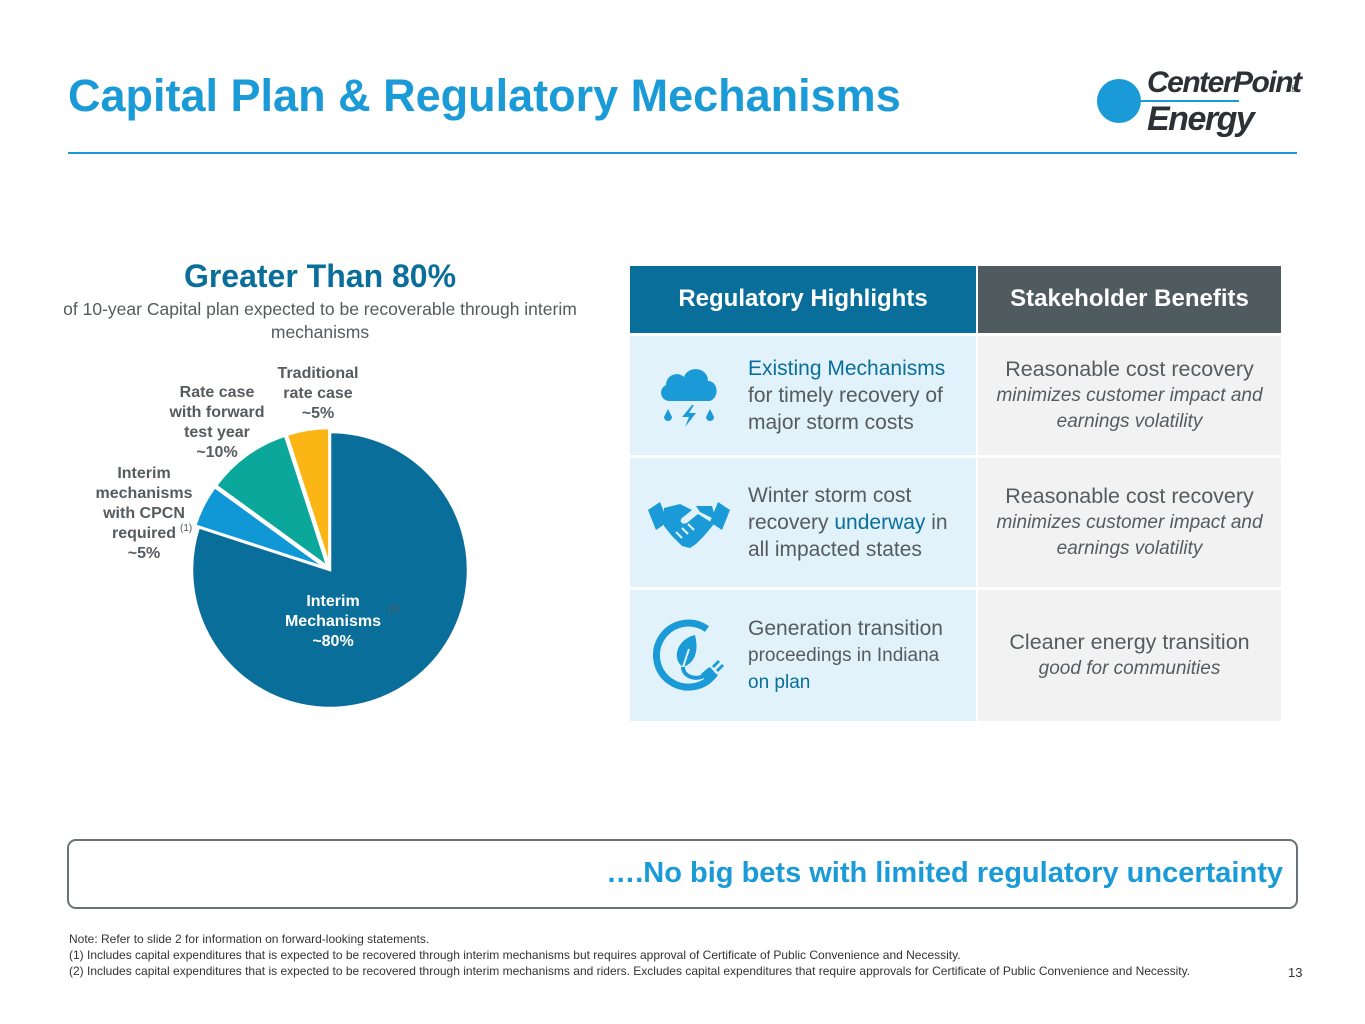 The width and height of the screenshot is (1365, 1024). Describe the element at coordinates (320, 276) in the screenshot. I see `chart-heading: Greater Than 80%` at that location.